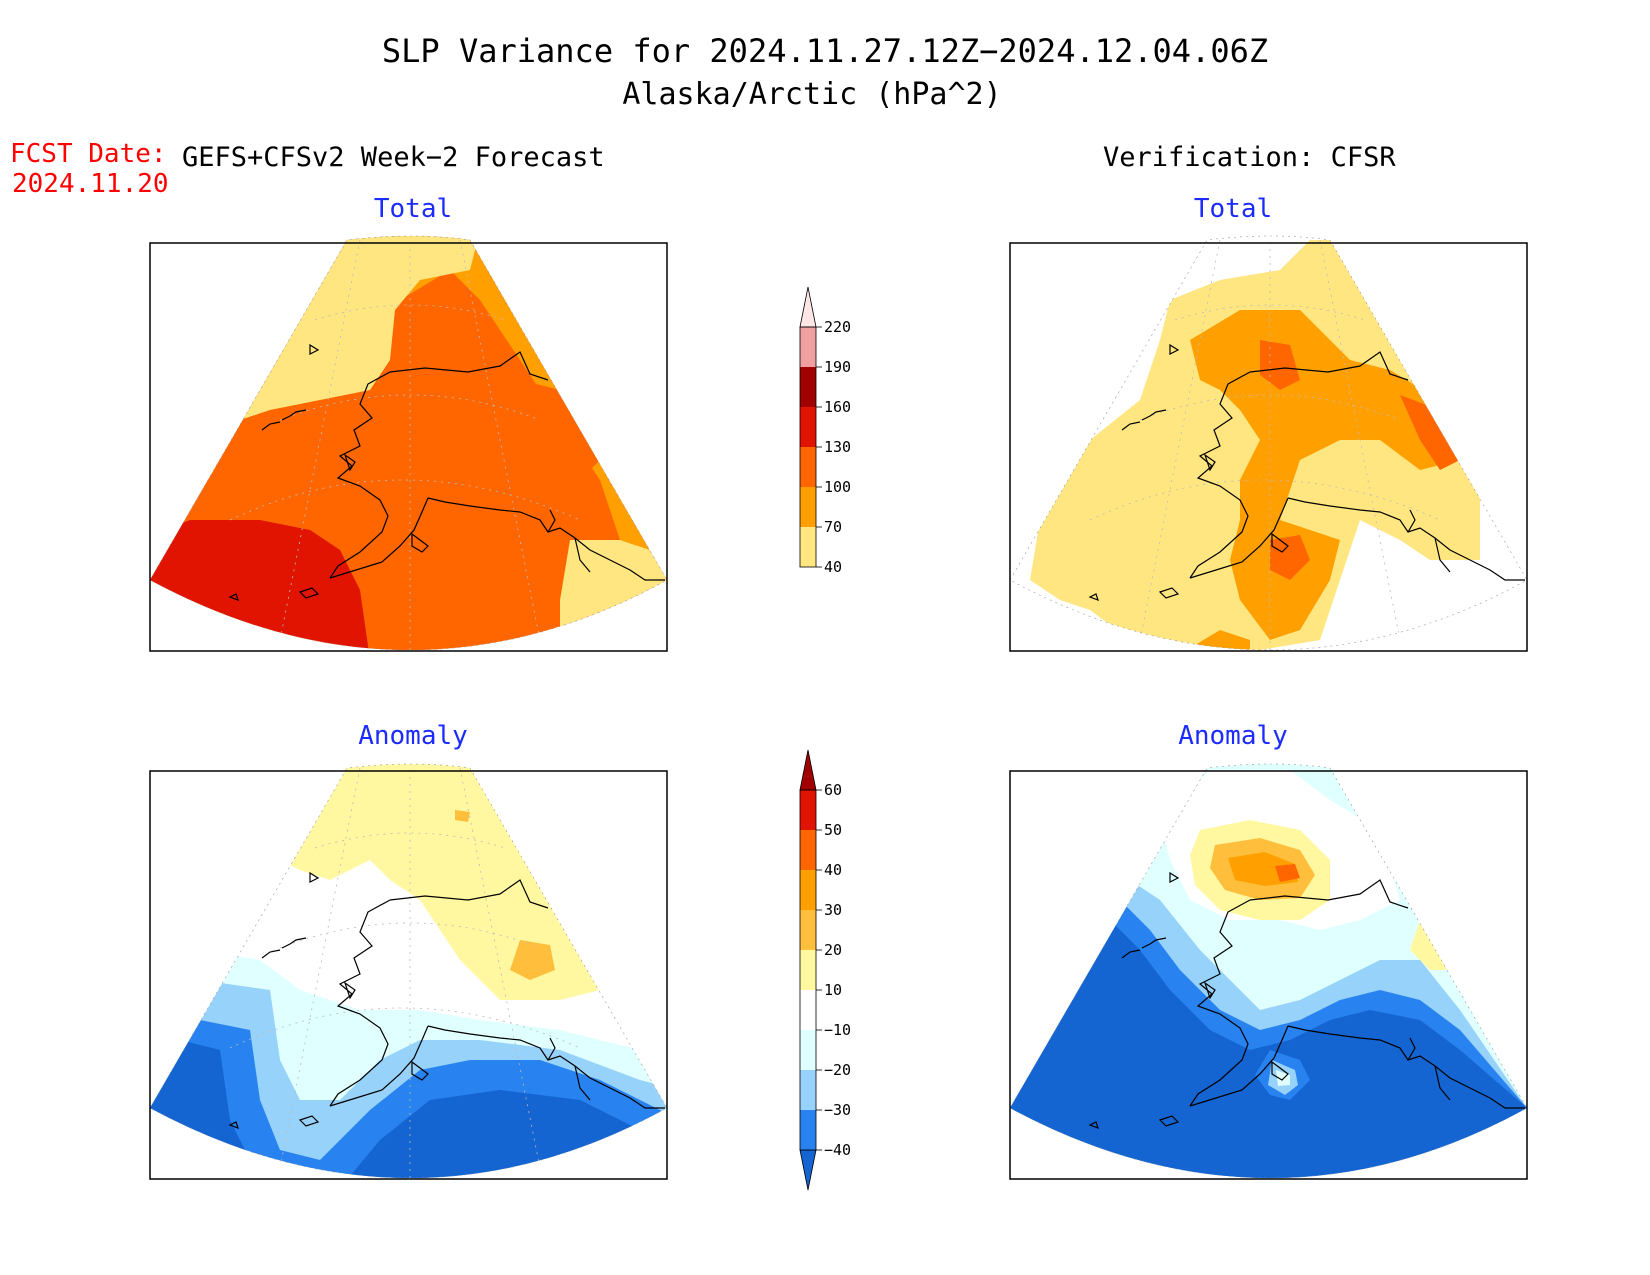 Image resolution: width=1650 pixels, height=1275 pixels. Describe the element at coordinates (393, 157) in the screenshot. I see `forecast-header: GEFS+CFSv2 Week−2 Forecast` at that location.